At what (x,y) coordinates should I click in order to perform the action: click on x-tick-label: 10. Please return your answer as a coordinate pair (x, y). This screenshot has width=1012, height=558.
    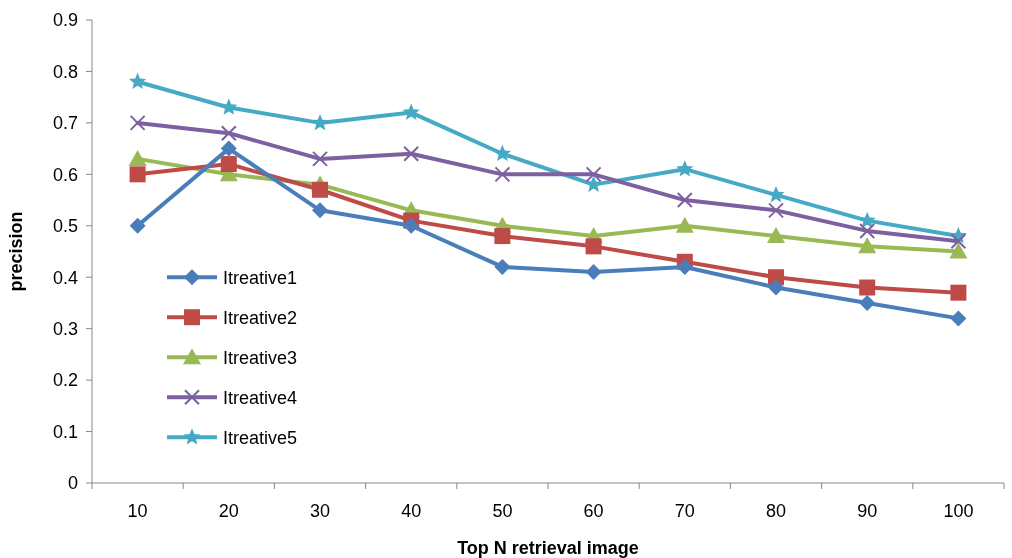
    Looking at the image, I should click on (137, 511).